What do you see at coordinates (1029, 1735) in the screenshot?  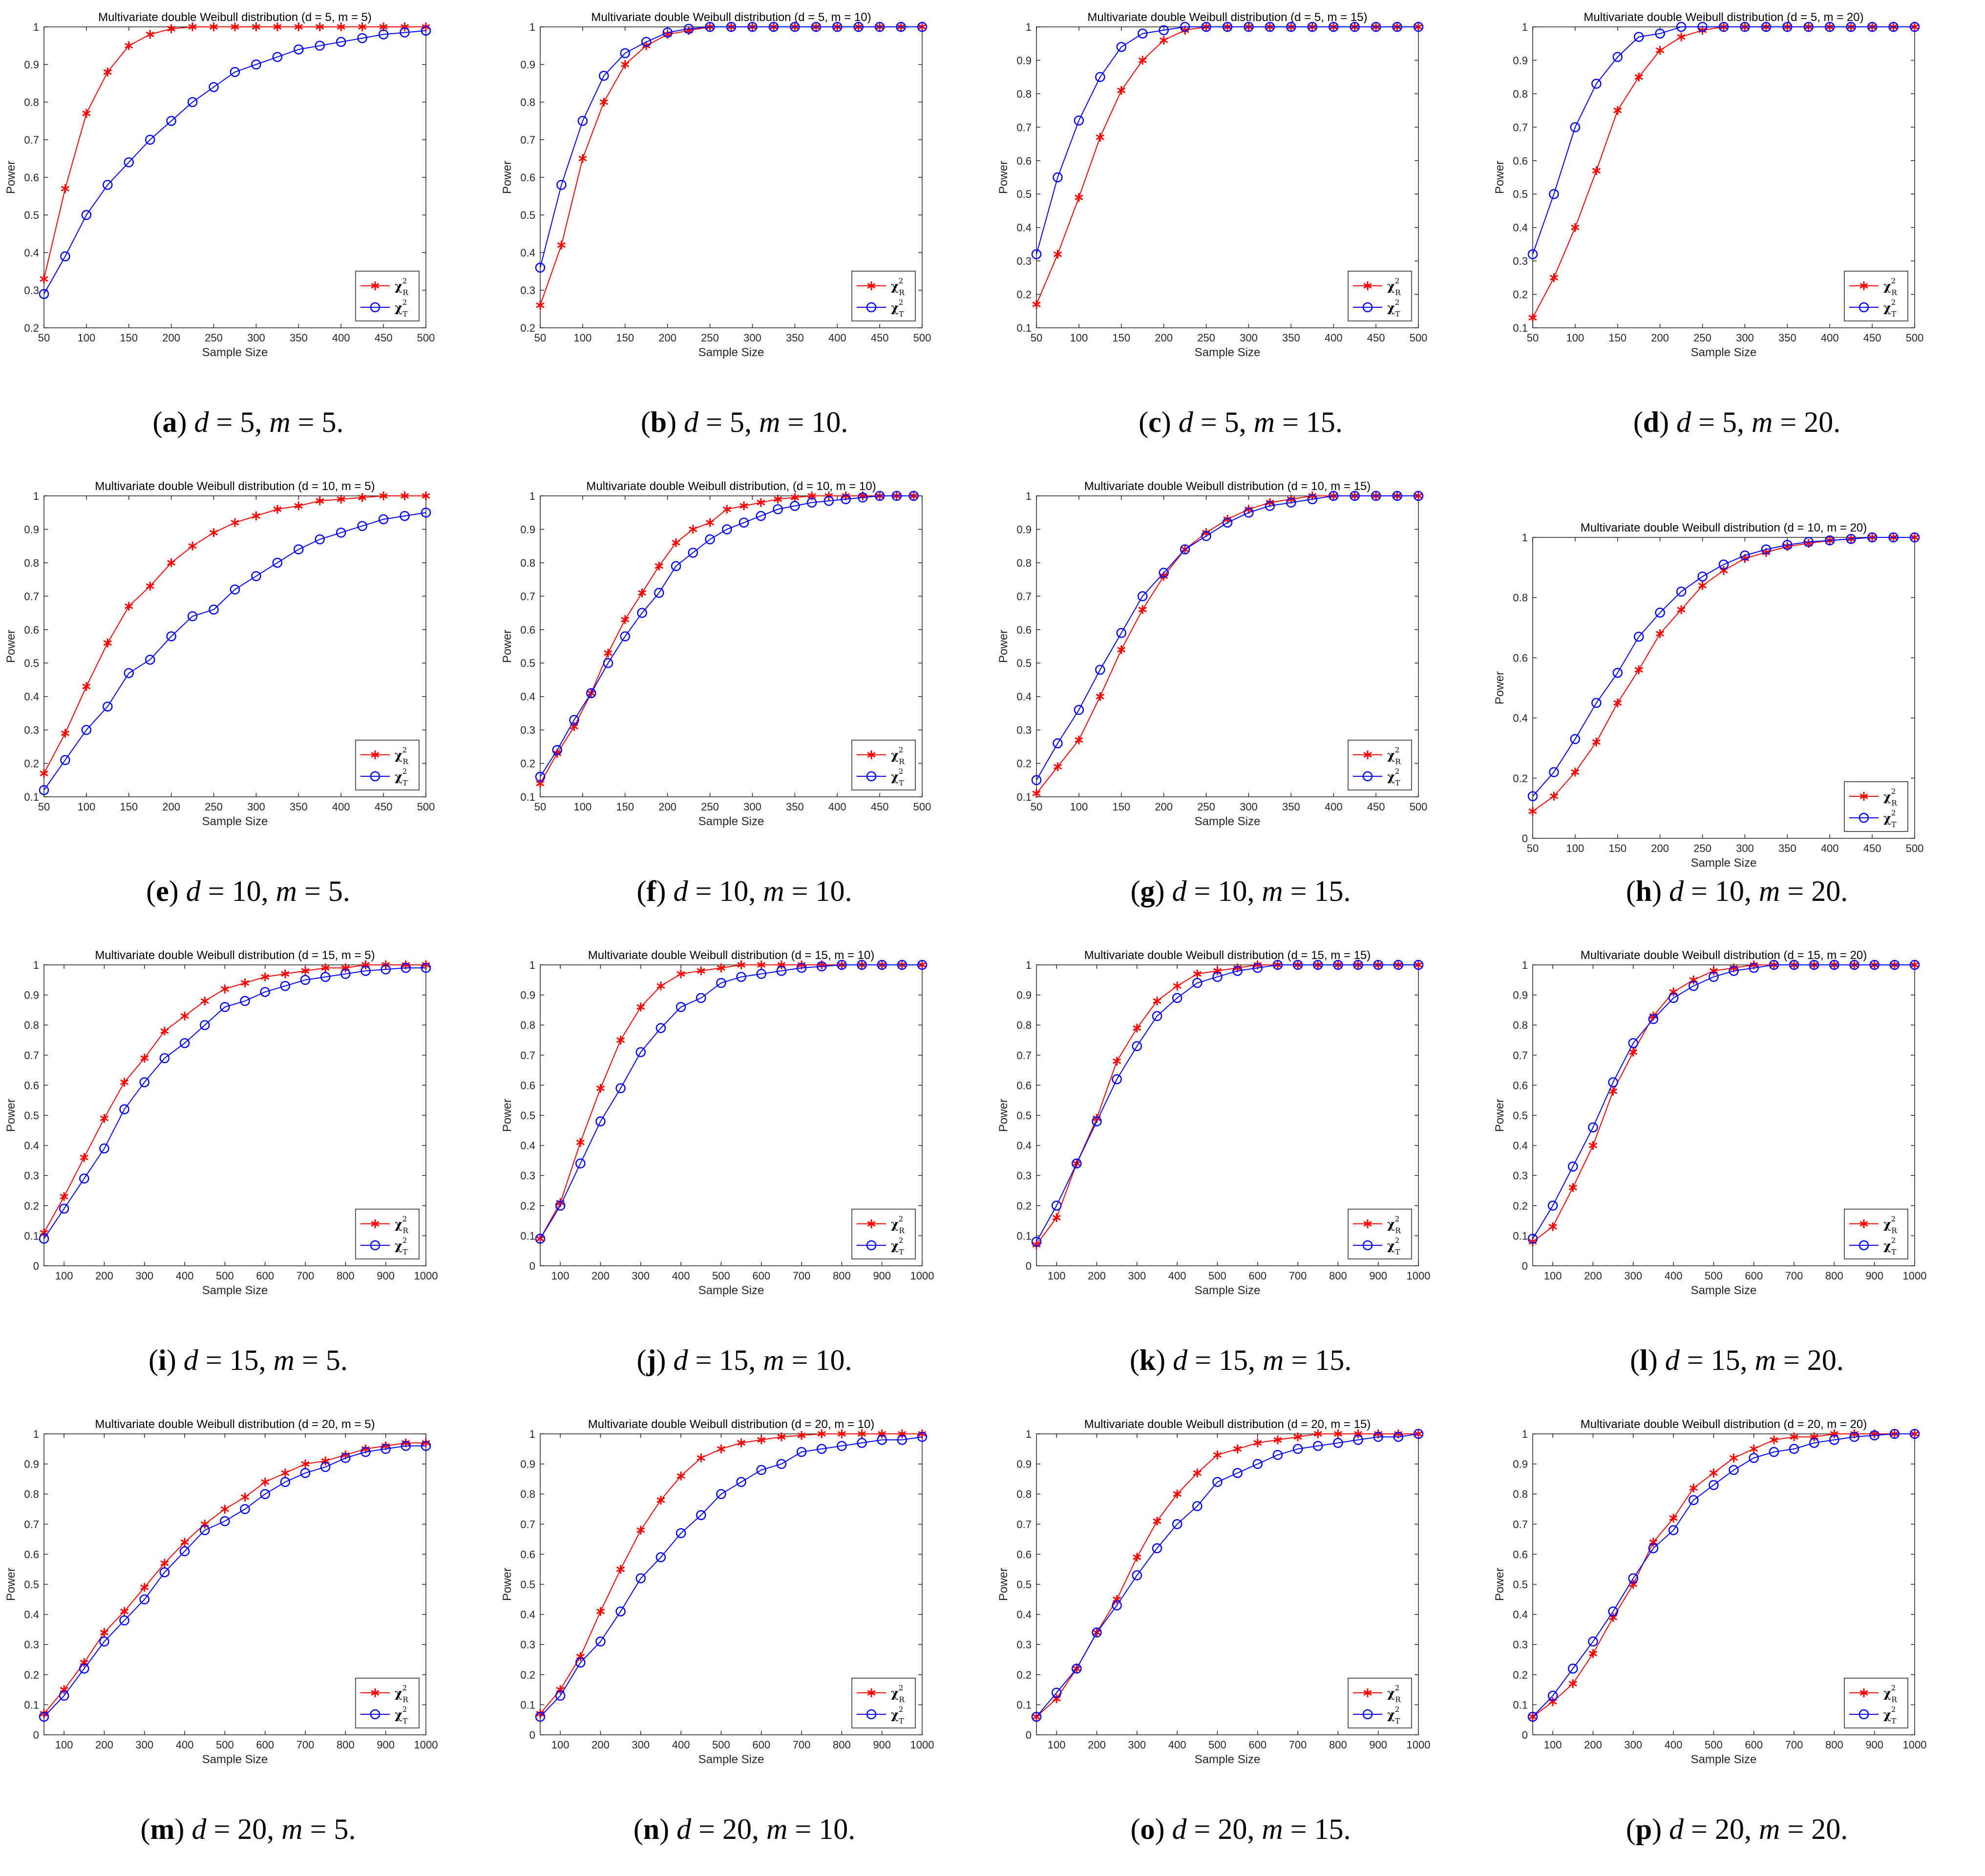 I see `y-tick-label: 0` at bounding box center [1029, 1735].